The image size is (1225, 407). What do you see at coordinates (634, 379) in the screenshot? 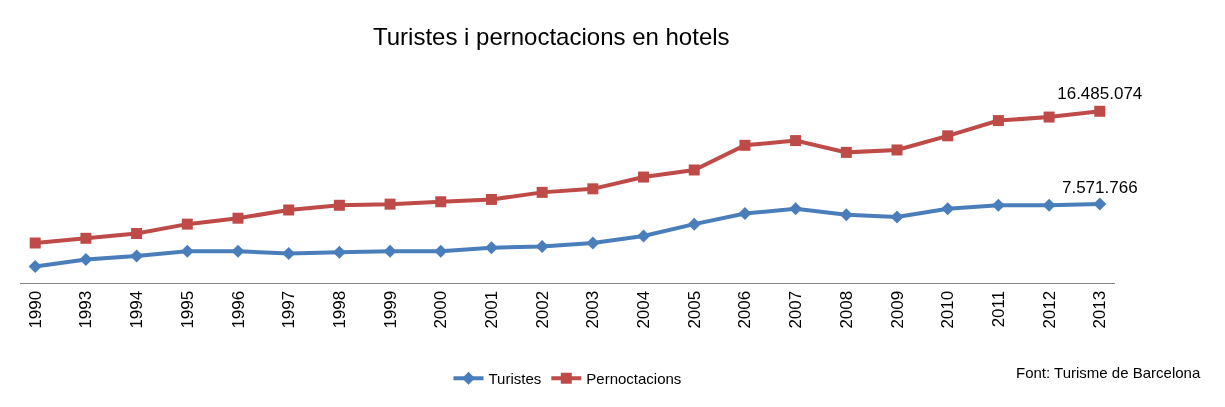
I see `legend-label: Pernoctacions` at bounding box center [634, 379].